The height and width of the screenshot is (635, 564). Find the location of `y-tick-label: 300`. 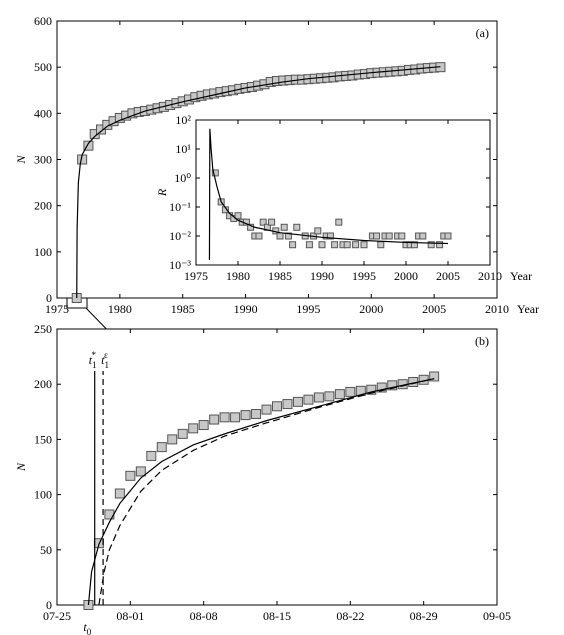

y-tick-label: 300 is located at coordinates (43, 160).